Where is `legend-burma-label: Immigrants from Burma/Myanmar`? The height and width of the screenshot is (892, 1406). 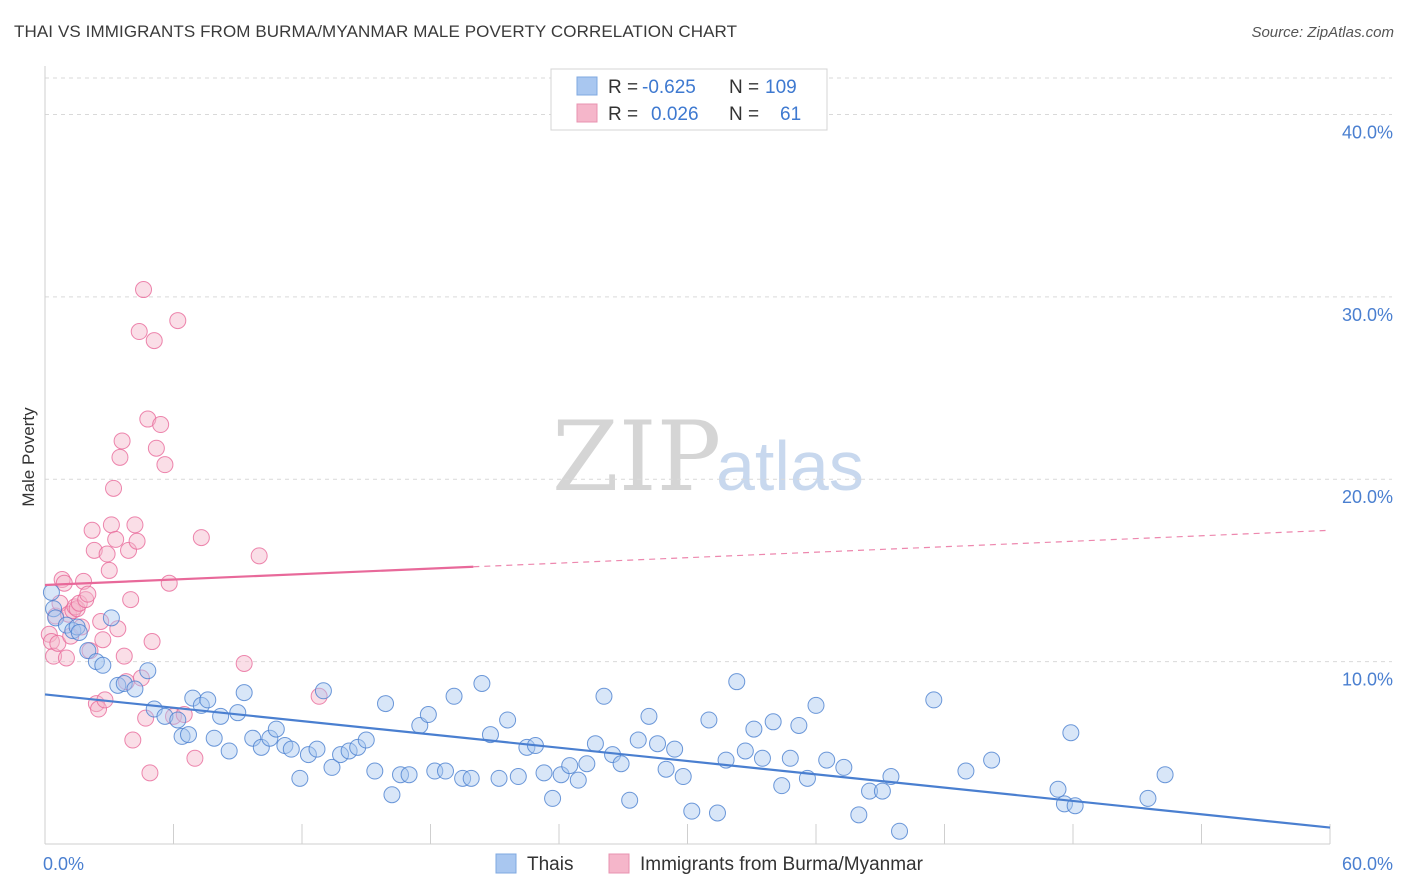
legend-burma-label: Immigrants from Burma/Myanmar is located at coordinates (782, 864).